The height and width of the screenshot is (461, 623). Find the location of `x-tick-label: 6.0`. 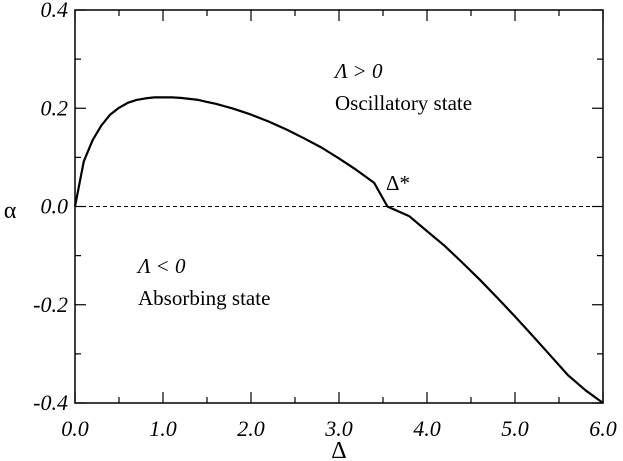

x-tick-label: 6.0 is located at coordinates (603, 428).